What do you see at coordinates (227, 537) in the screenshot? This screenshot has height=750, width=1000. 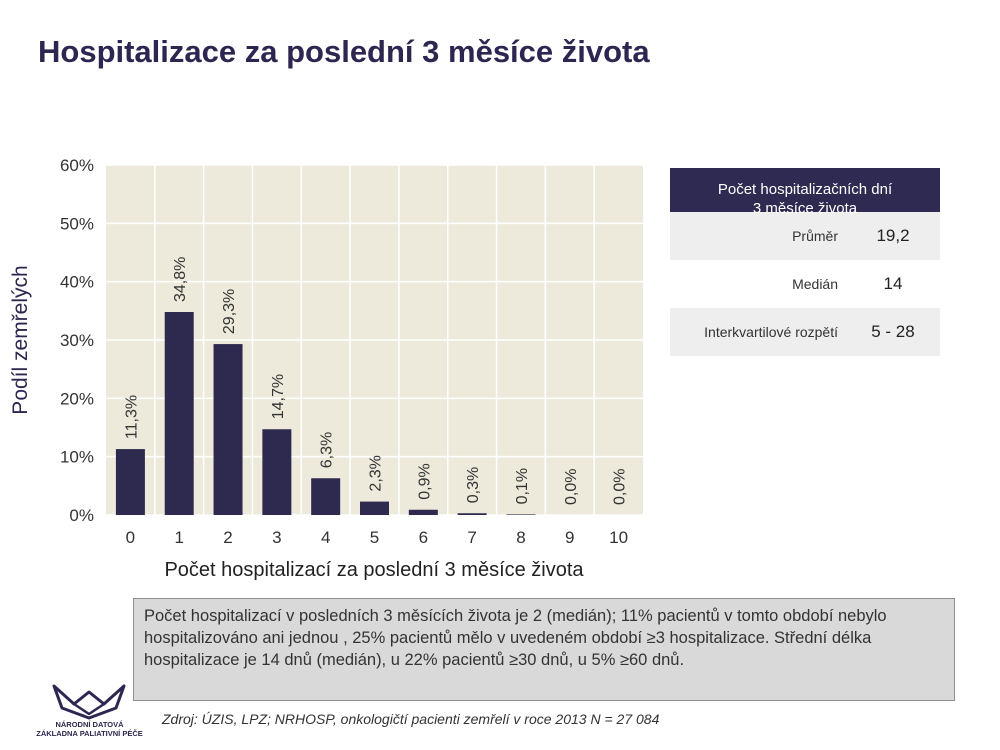 I see `x-tick-label: 2` at bounding box center [227, 537].